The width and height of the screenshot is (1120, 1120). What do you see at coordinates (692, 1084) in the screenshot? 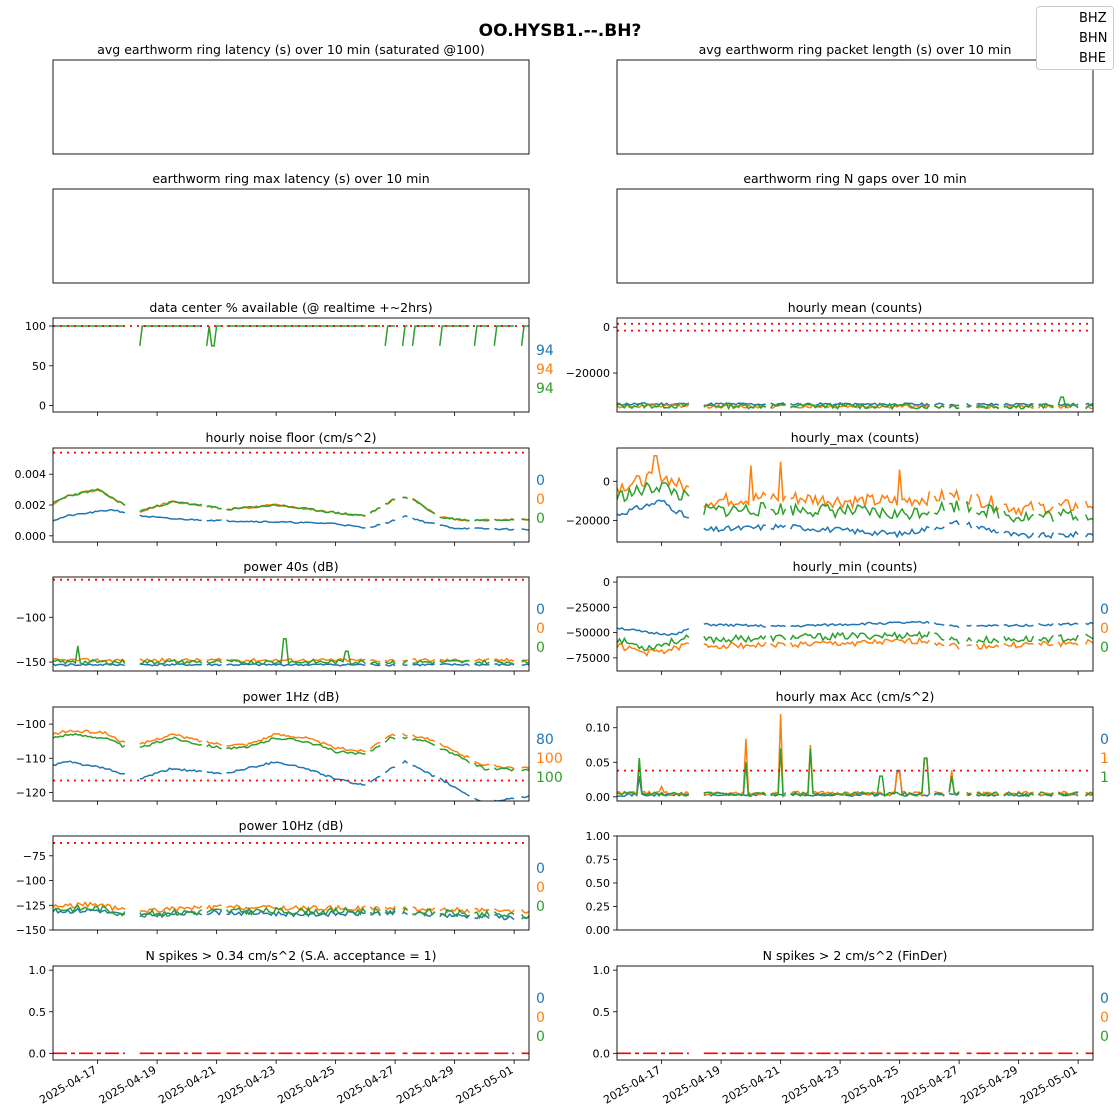
I see `x-tick-label: 2025-04-19` at bounding box center [692, 1084].